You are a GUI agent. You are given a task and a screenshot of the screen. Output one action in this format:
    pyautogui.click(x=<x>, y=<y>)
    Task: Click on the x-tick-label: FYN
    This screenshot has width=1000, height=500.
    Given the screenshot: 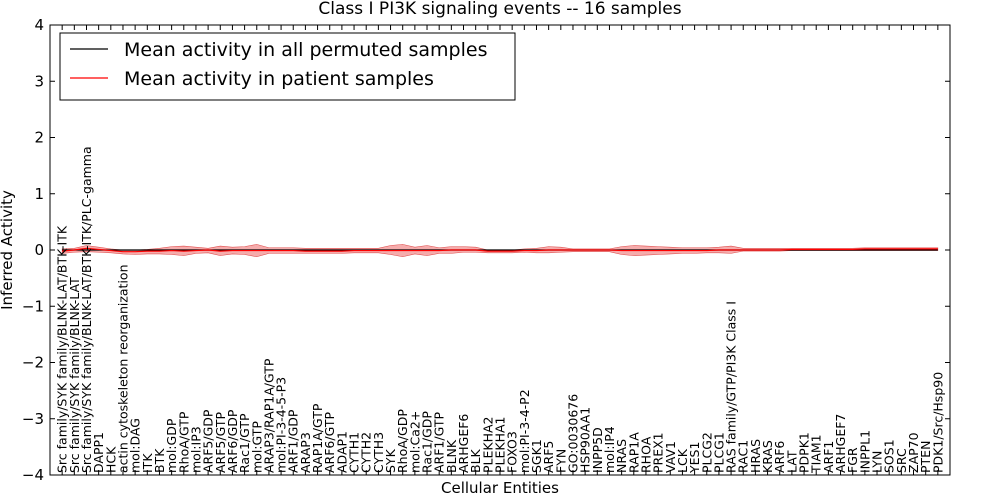 What is the action you would take?
    pyautogui.click(x=560, y=461)
    